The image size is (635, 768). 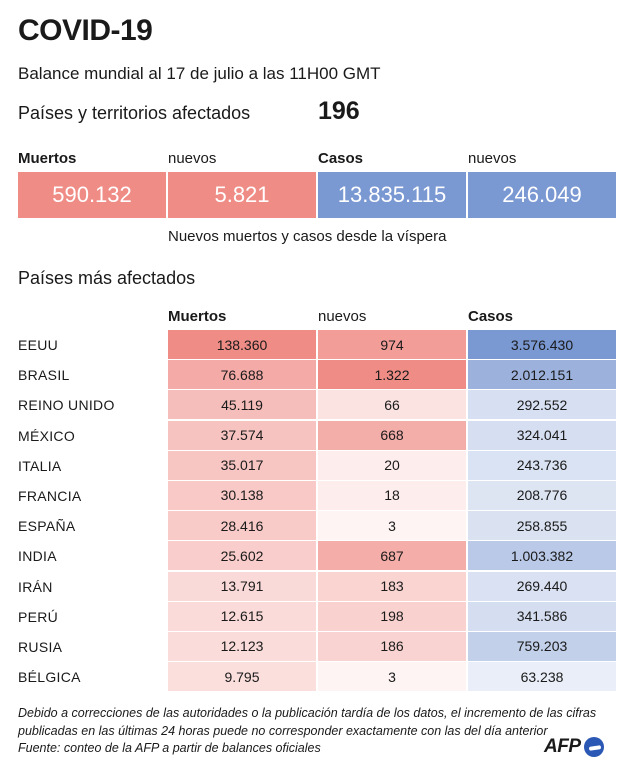 What do you see at coordinates (66, 405) in the screenshot?
I see `country-name: REINO UNIDO` at bounding box center [66, 405].